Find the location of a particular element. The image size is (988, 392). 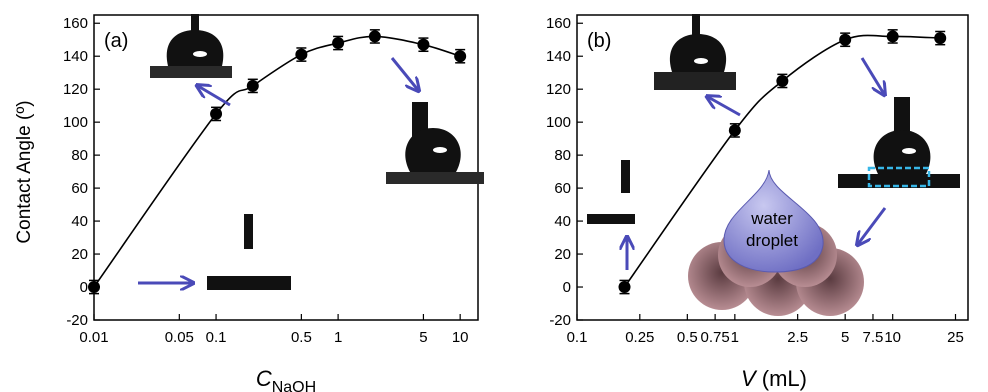

x-tick-label: 0.75 is located at coordinates (715, 337).